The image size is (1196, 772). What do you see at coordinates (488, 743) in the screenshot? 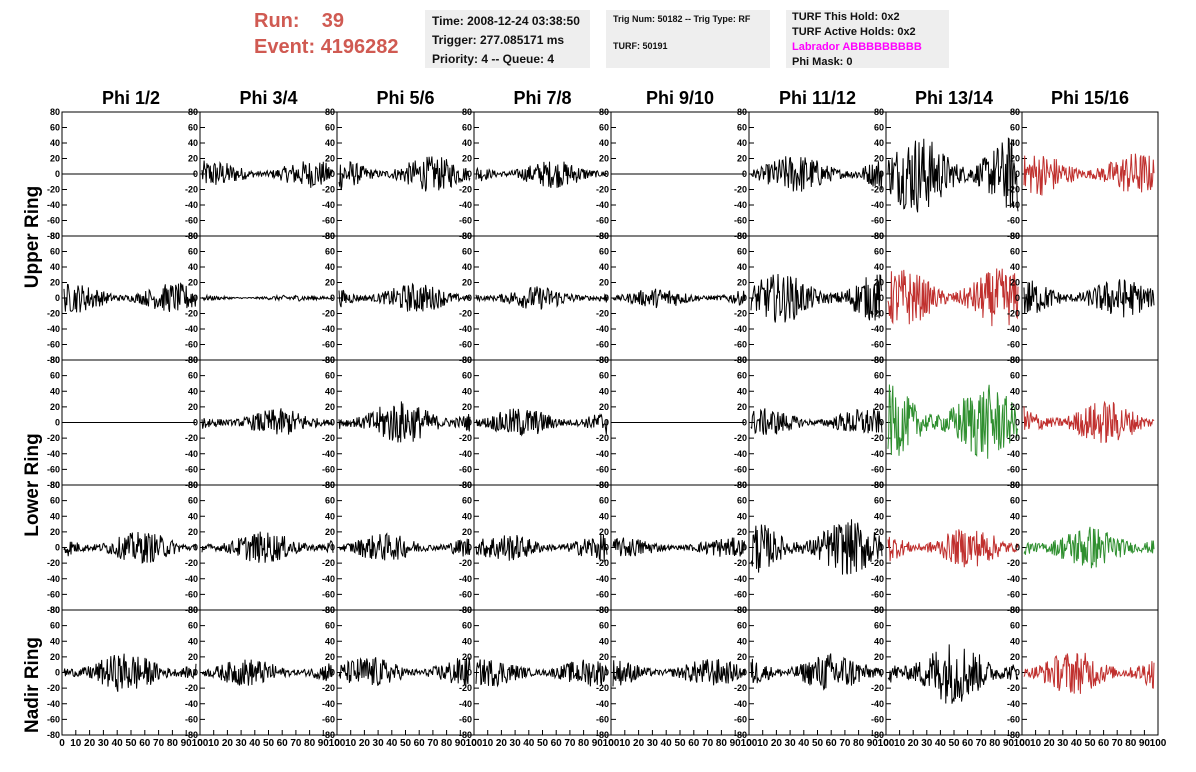
I see `x-tick-label: 10` at bounding box center [488, 743].